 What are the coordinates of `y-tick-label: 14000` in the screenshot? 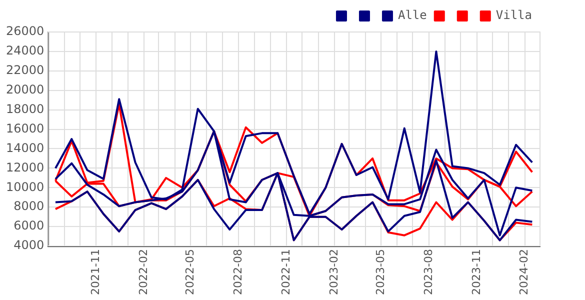 It's located at (25, 147).